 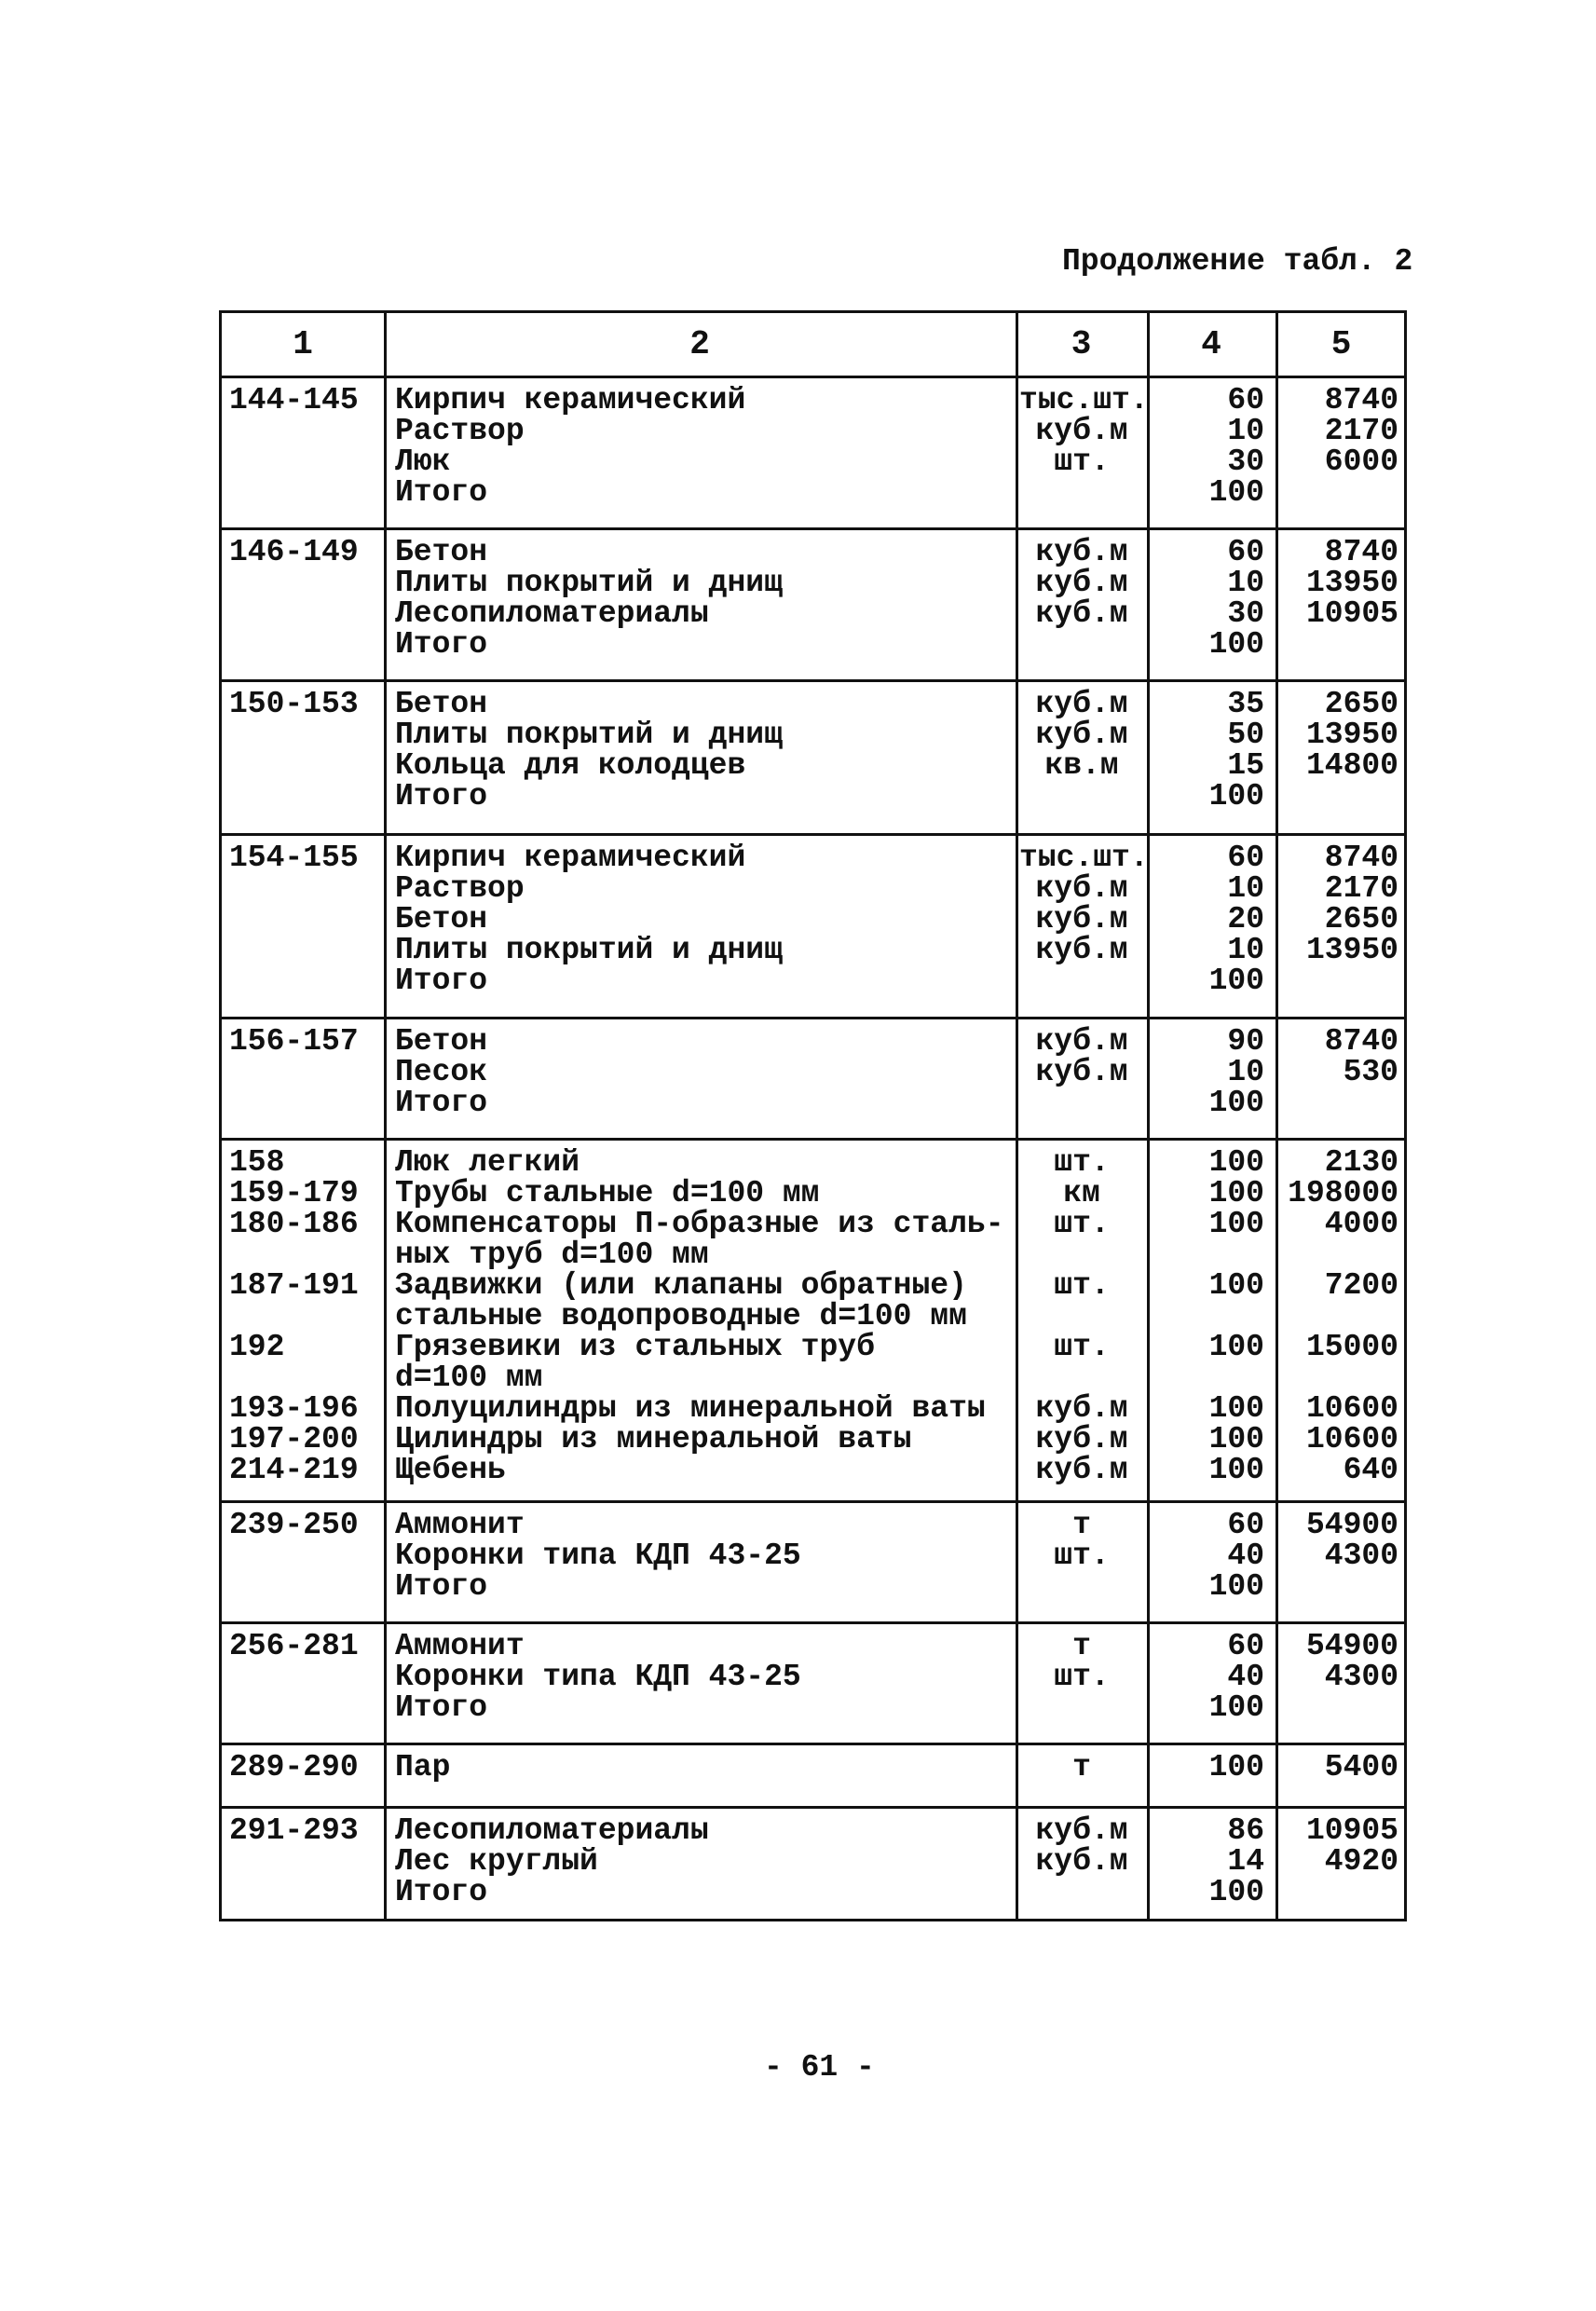 I want to click on item-code: 180-186, so click(x=294, y=1224).